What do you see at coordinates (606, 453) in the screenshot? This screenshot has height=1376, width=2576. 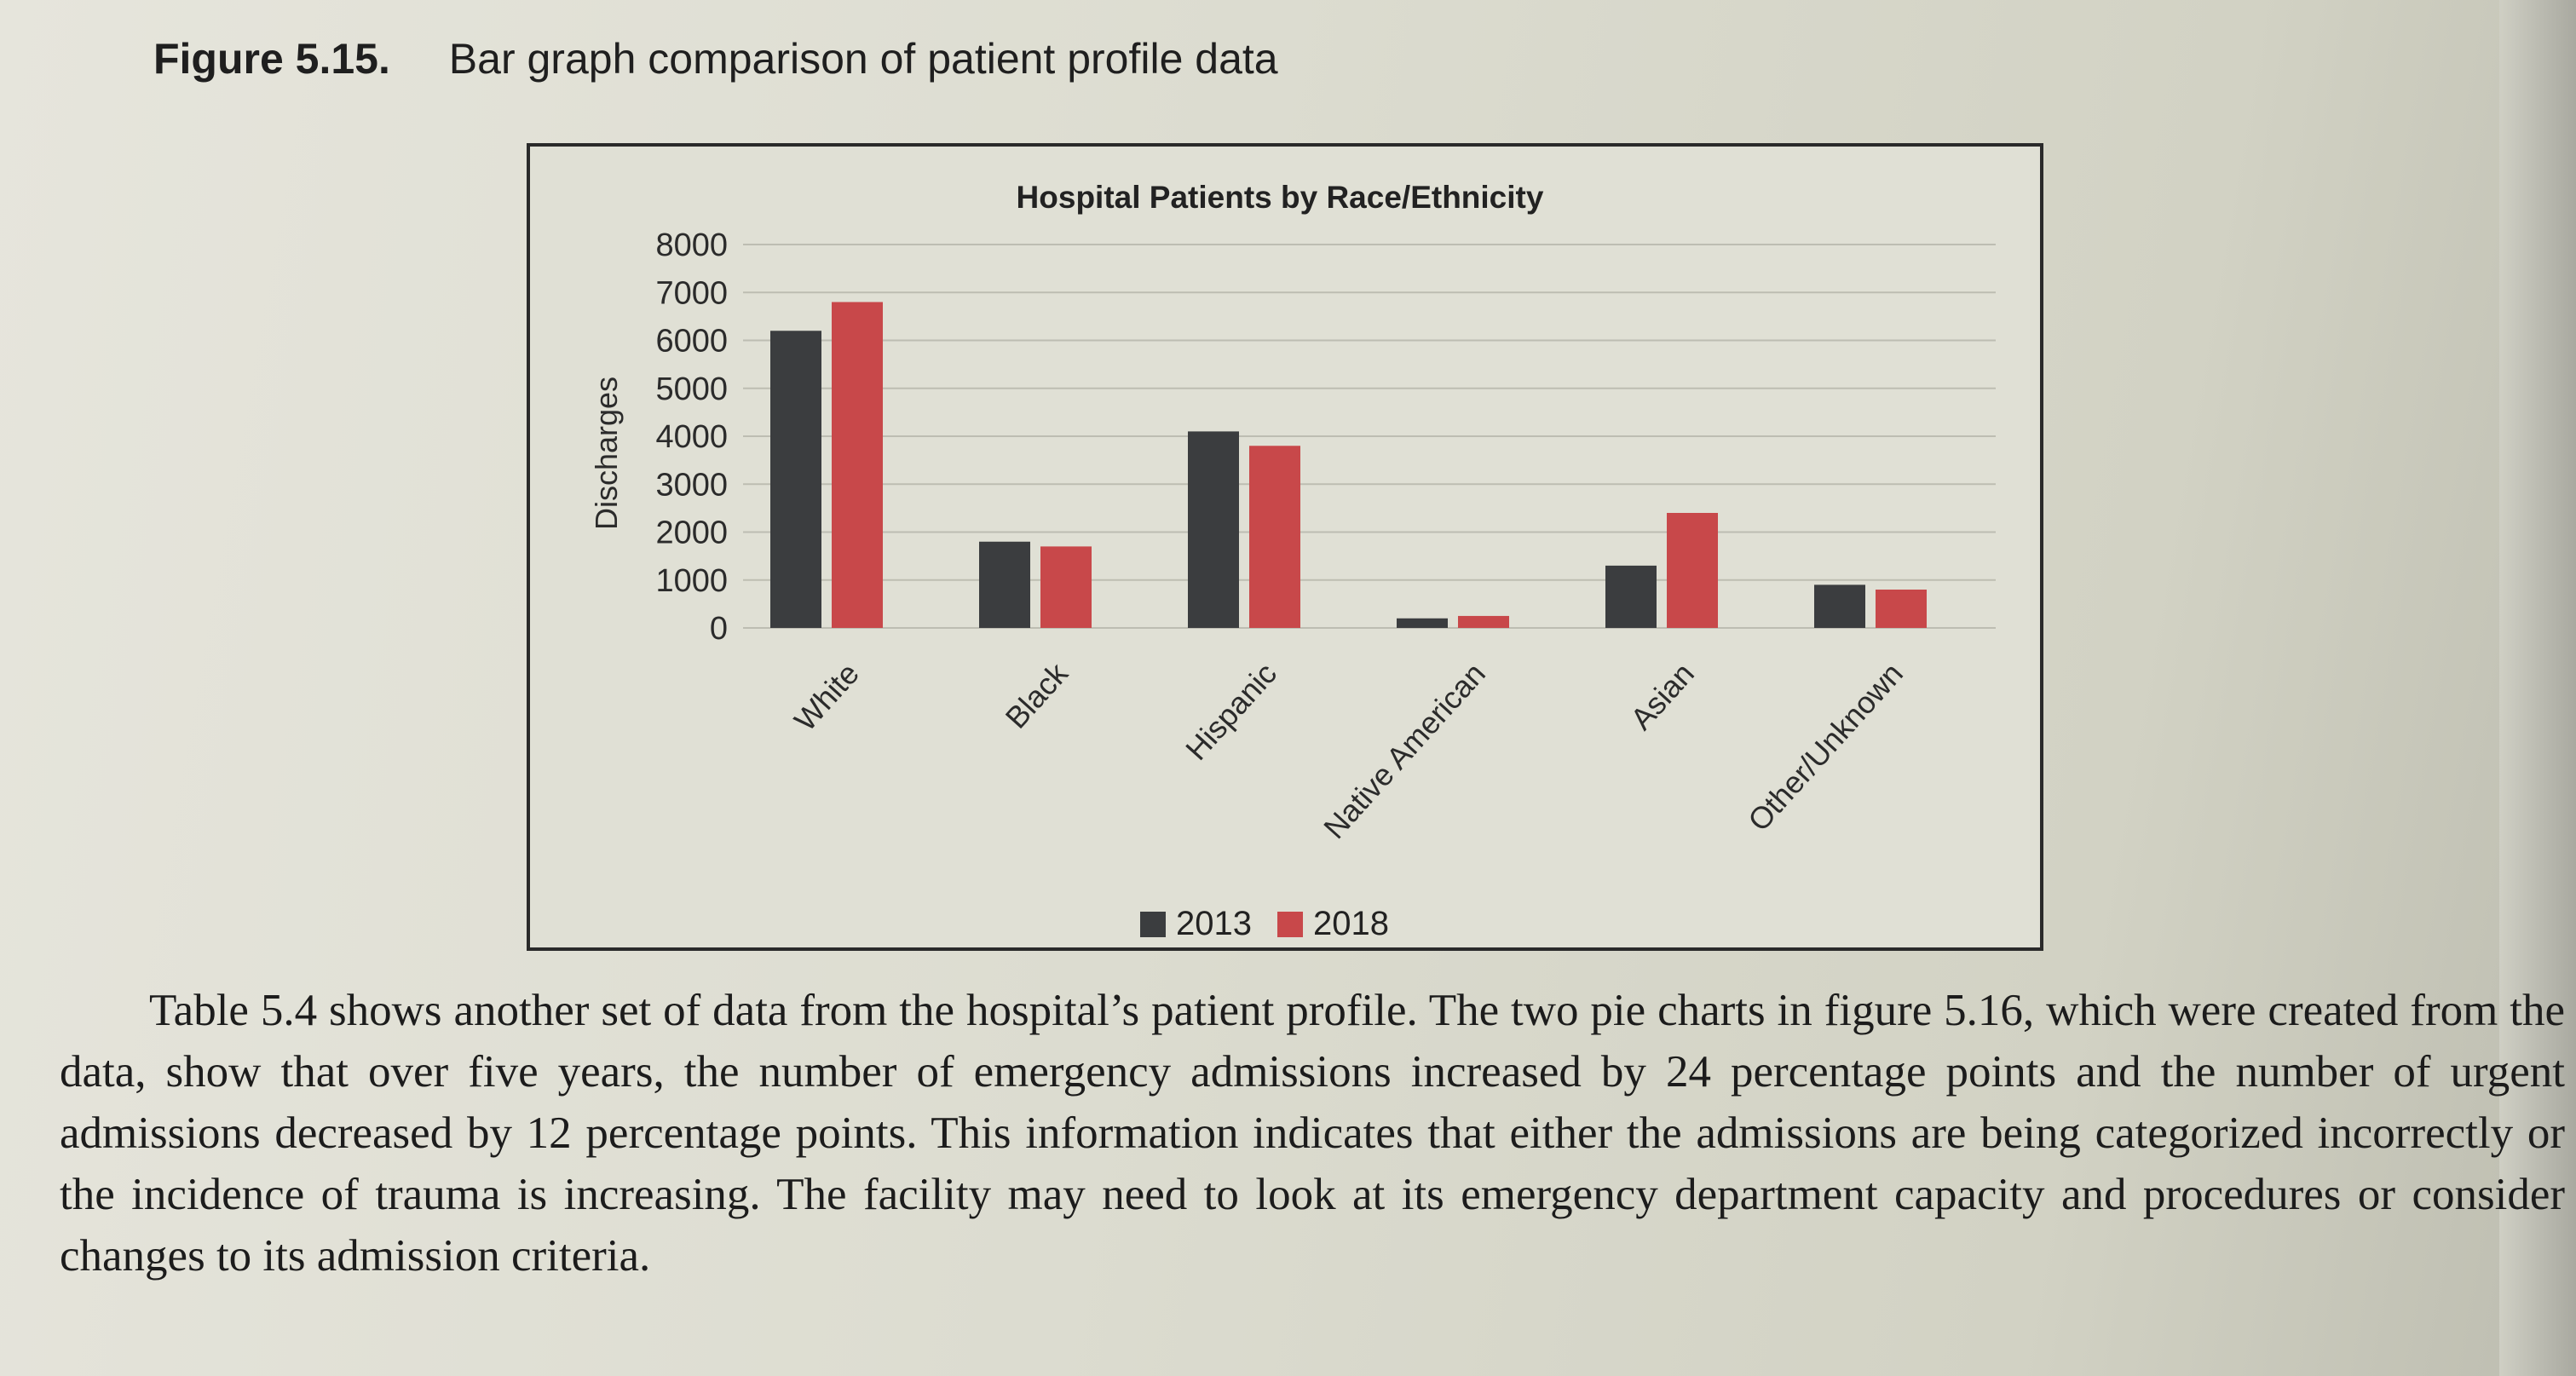 I see `y-axis-label: Discharges` at bounding box center [606, 453].